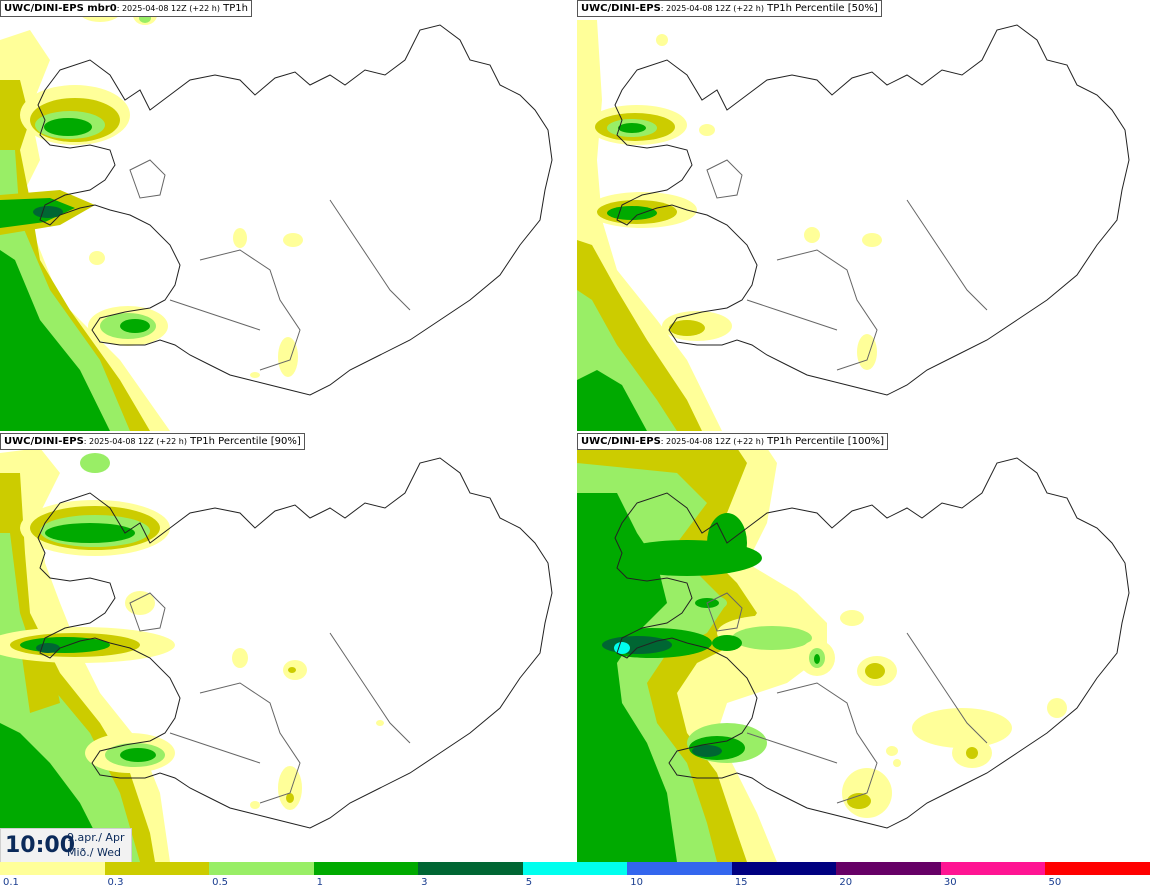  I want to click on legend-tick-label: 20, so click(846, 882).